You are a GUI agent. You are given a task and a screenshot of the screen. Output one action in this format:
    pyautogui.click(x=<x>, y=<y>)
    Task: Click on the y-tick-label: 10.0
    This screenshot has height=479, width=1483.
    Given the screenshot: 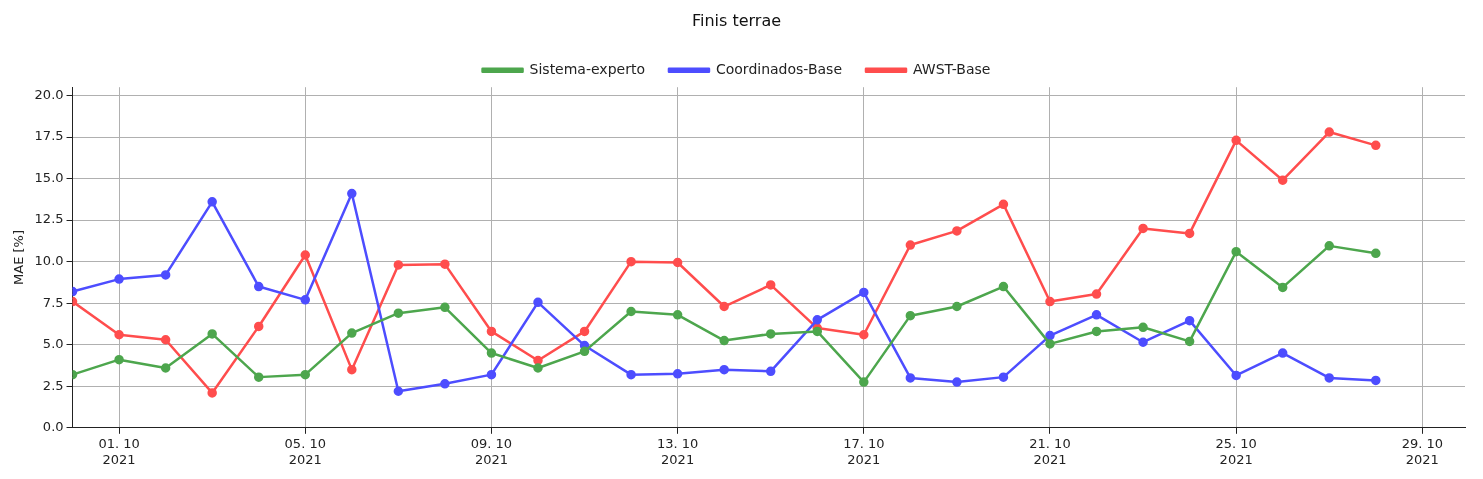 What is the action you would take?
    pyautogui.click(x=49, y=261)
    